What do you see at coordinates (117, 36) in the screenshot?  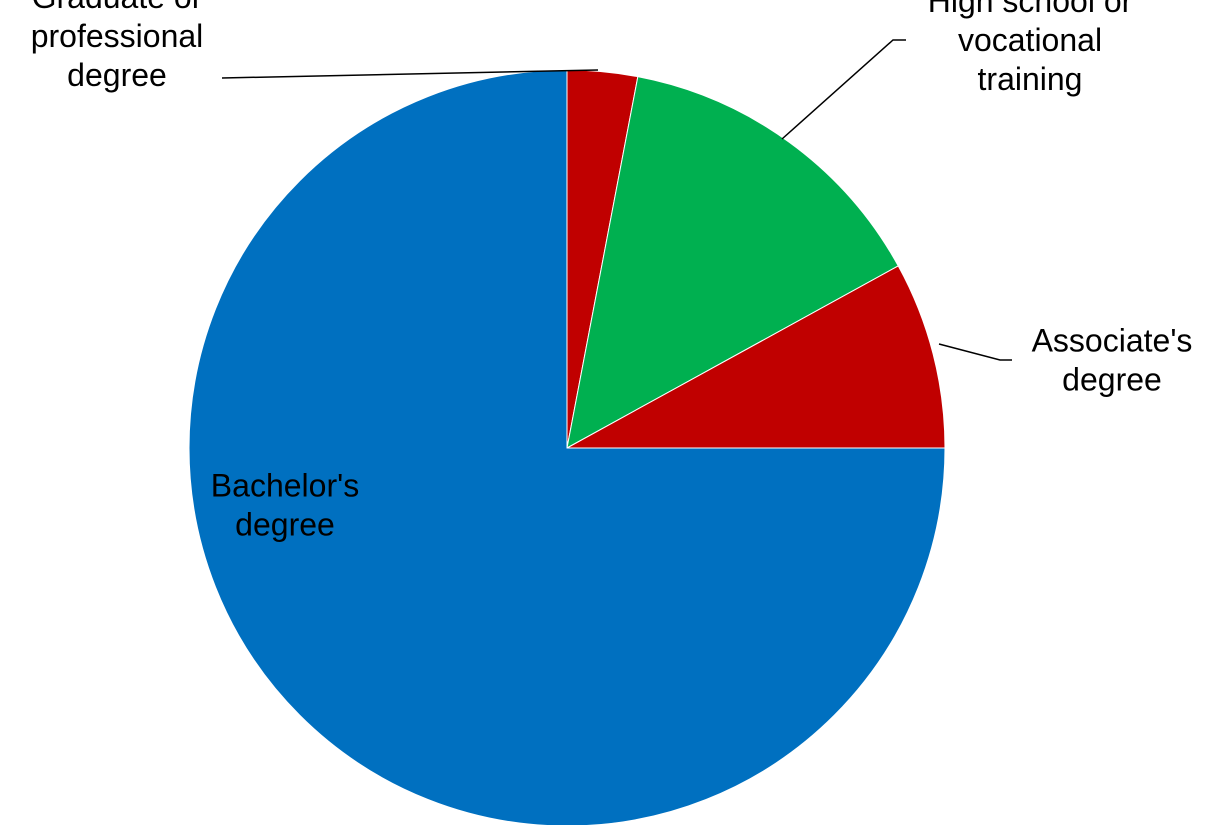 I see `data-label-line: professional` at bounding box center [117, 36].